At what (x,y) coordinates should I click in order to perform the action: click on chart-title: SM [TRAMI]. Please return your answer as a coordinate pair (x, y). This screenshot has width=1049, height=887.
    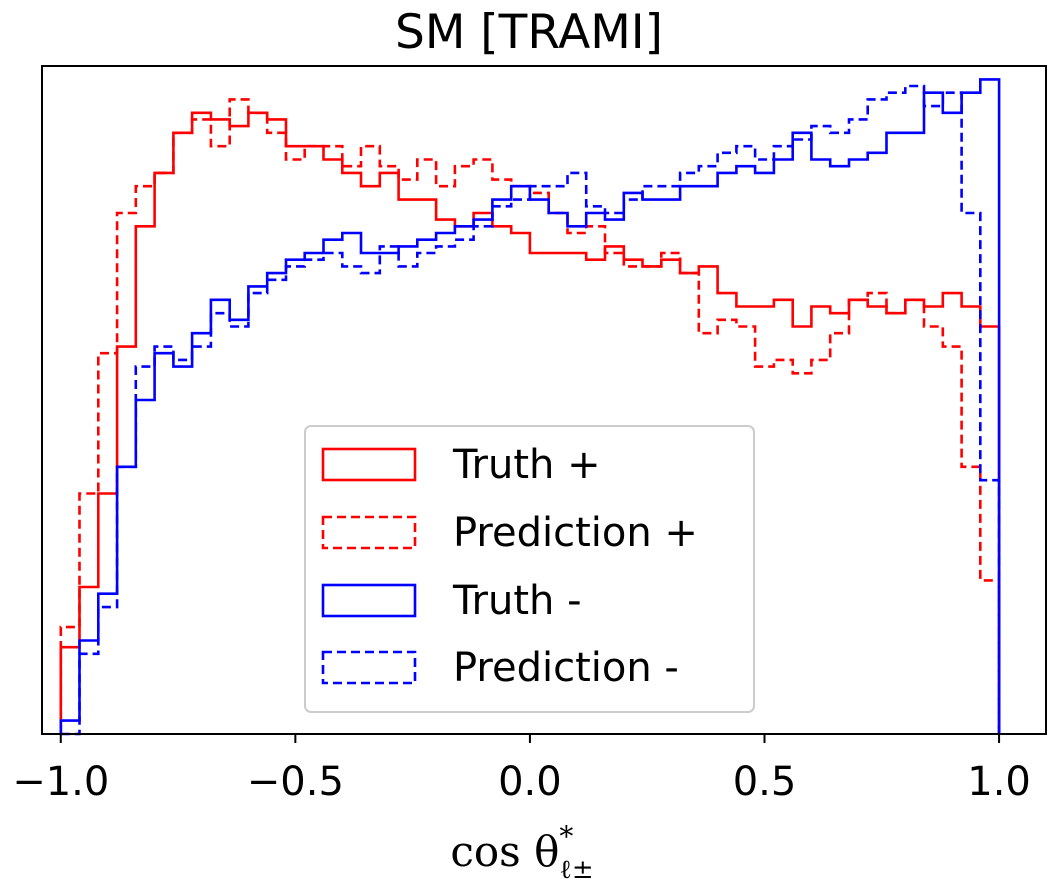
    Looking at the image, I should click on (529, 32).